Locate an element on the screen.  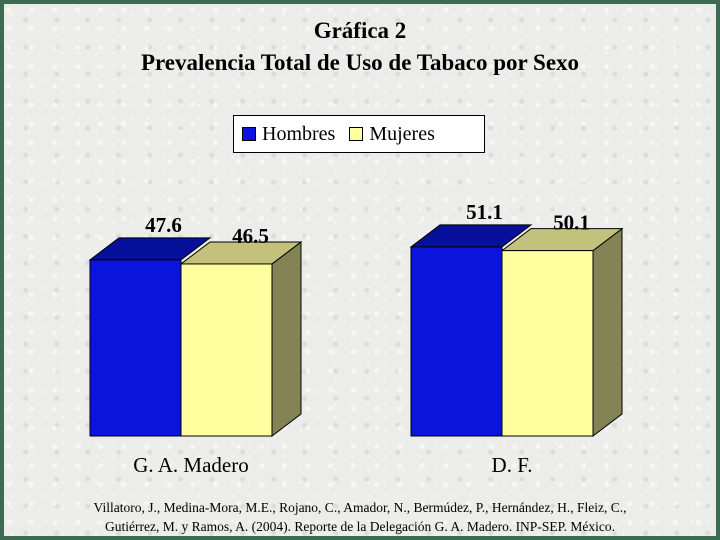
legend-swatch-hombres is located at coordinates (249, 134).